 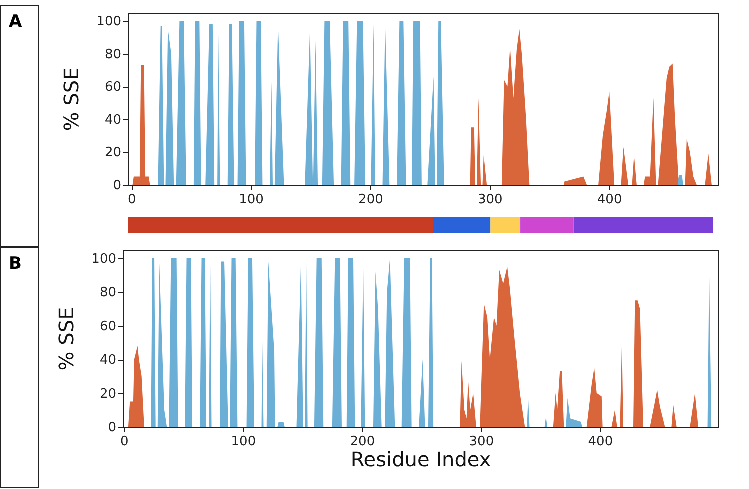 I want to click on x-axis-title: Residue Index, so click(x=421, y=460).